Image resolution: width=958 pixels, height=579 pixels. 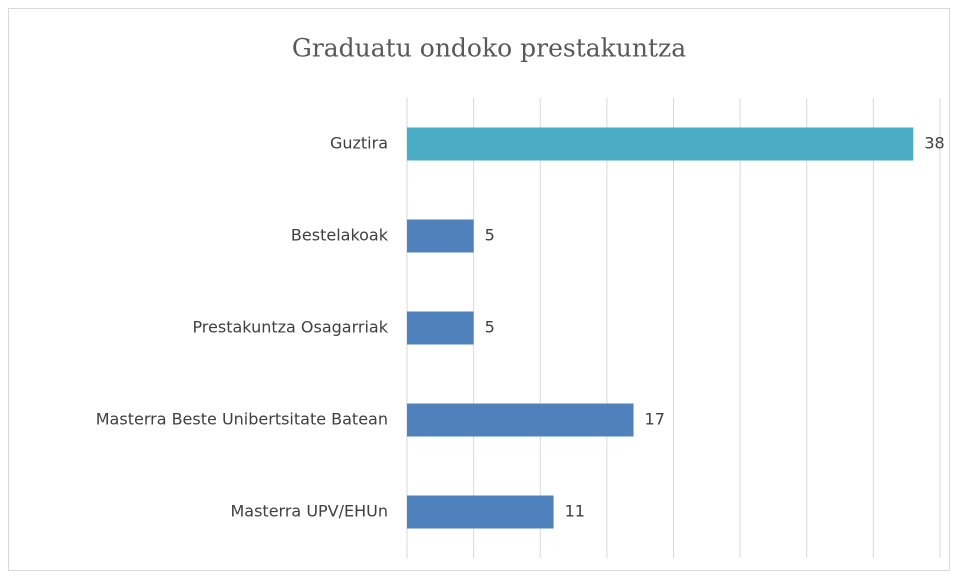 What do you see at coordinates (359, 143) in the screenshot?
I see `y-tick-label: Guztira` at bounding box center [359, 143].